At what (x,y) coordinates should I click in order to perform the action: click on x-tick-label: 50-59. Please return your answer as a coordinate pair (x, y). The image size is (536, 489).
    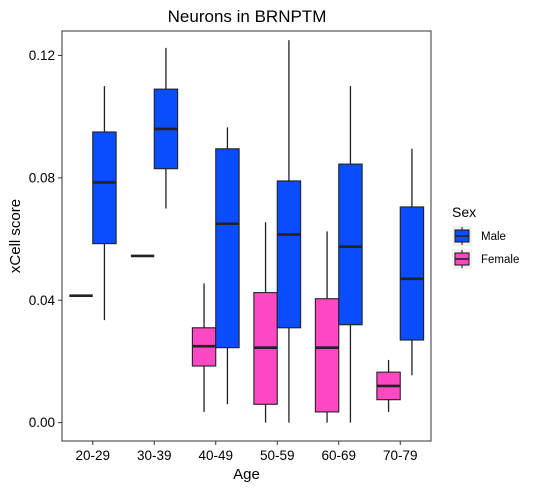
    Looking at the image, I should click on (277, 455).